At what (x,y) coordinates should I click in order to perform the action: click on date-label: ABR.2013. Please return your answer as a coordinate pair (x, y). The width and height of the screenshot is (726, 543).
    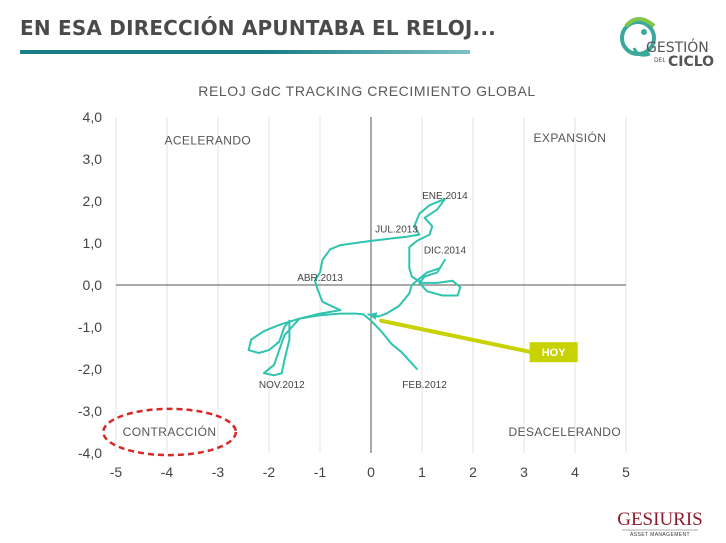
    Looking at the image, I should click on (320, 278).